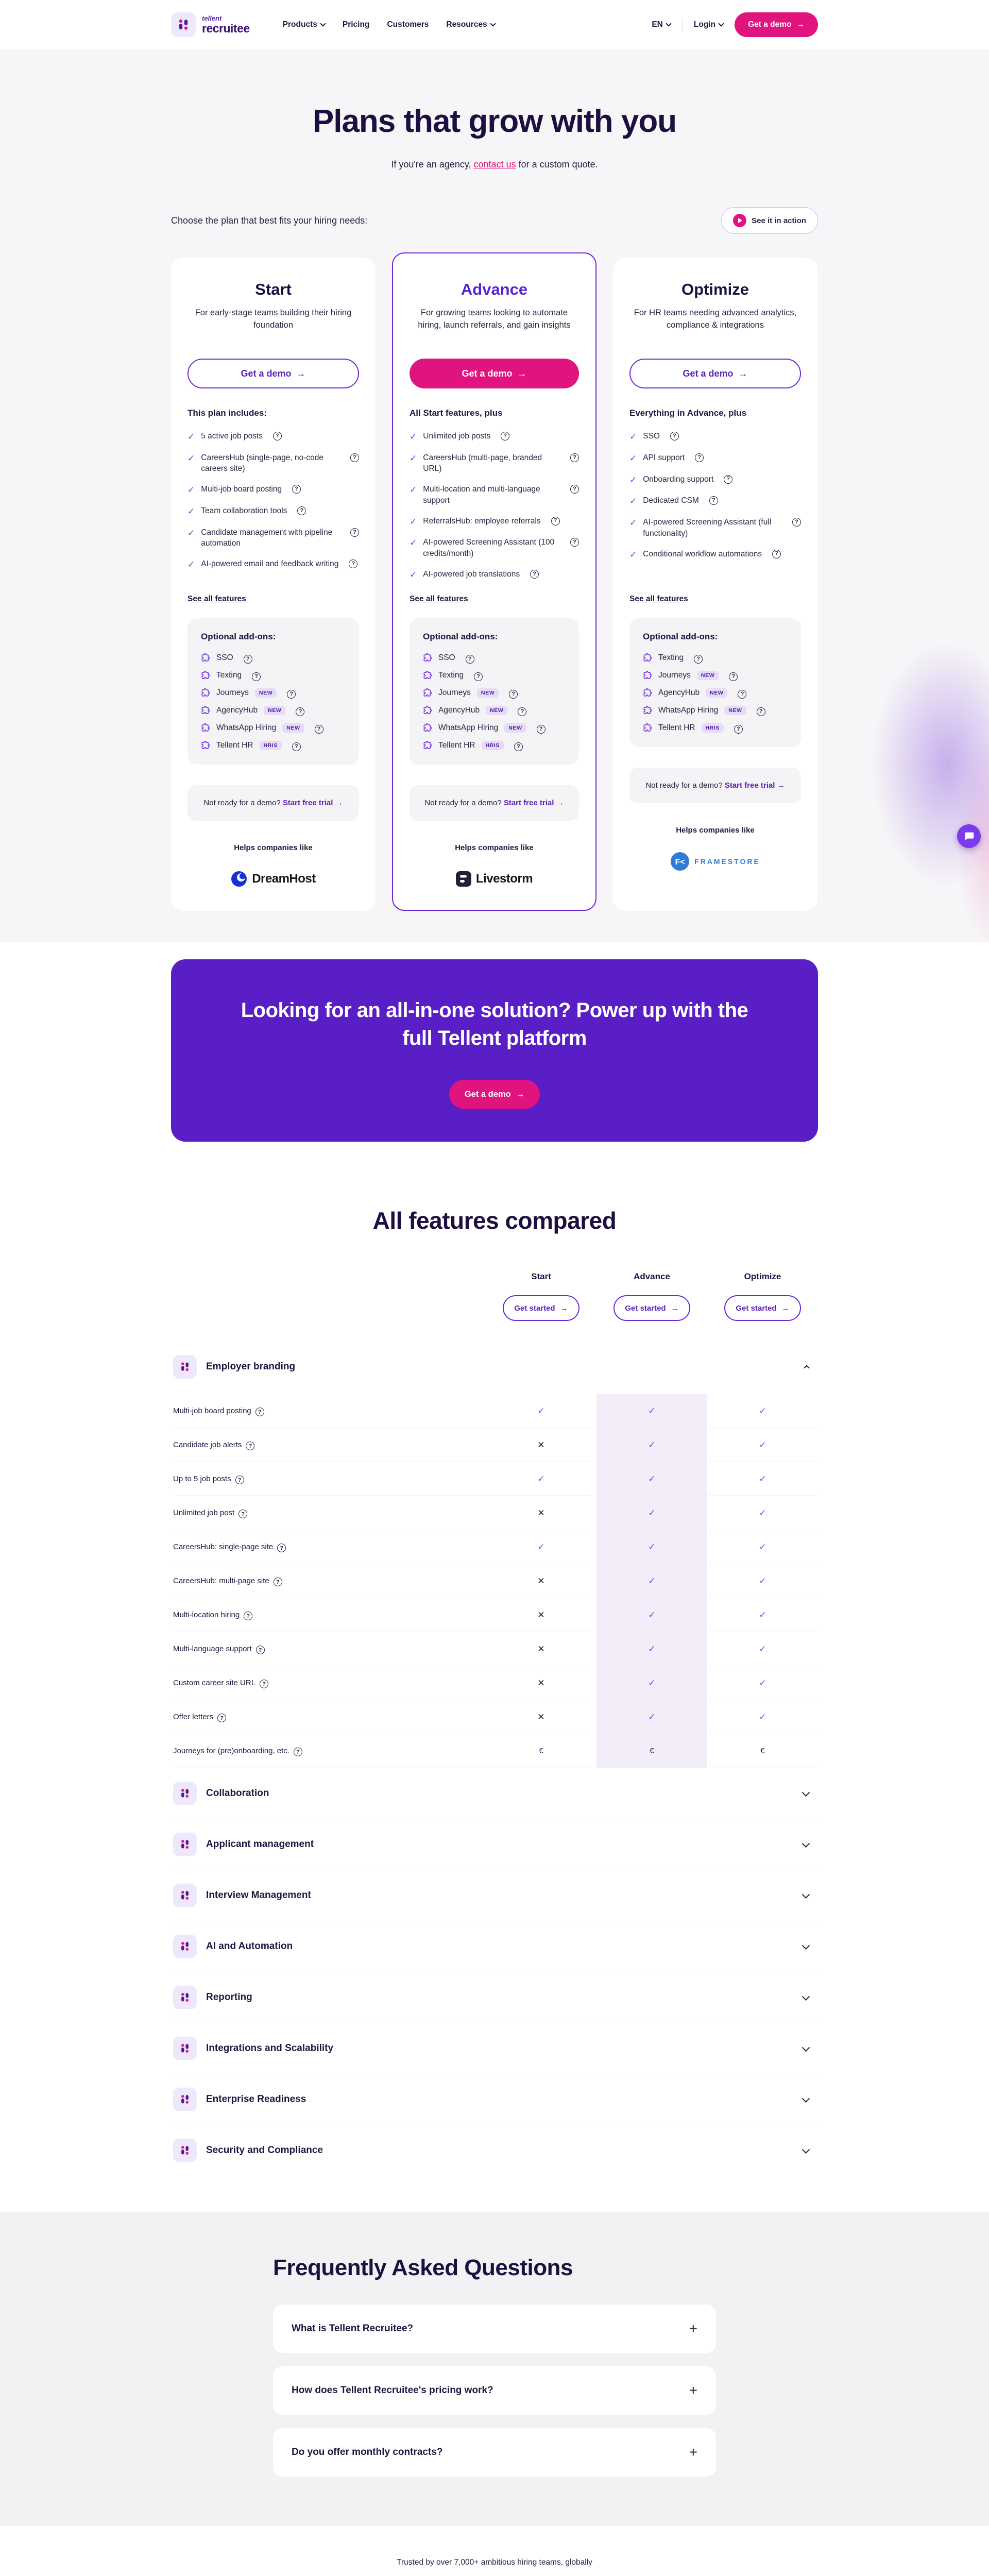 The height and width of the screenshot is (2576, 989). Describe the element at coordinates (494, 2099) in the screenshot. I see `feature-section-enterprise-readiness: Enterprise Readiness` at that location.